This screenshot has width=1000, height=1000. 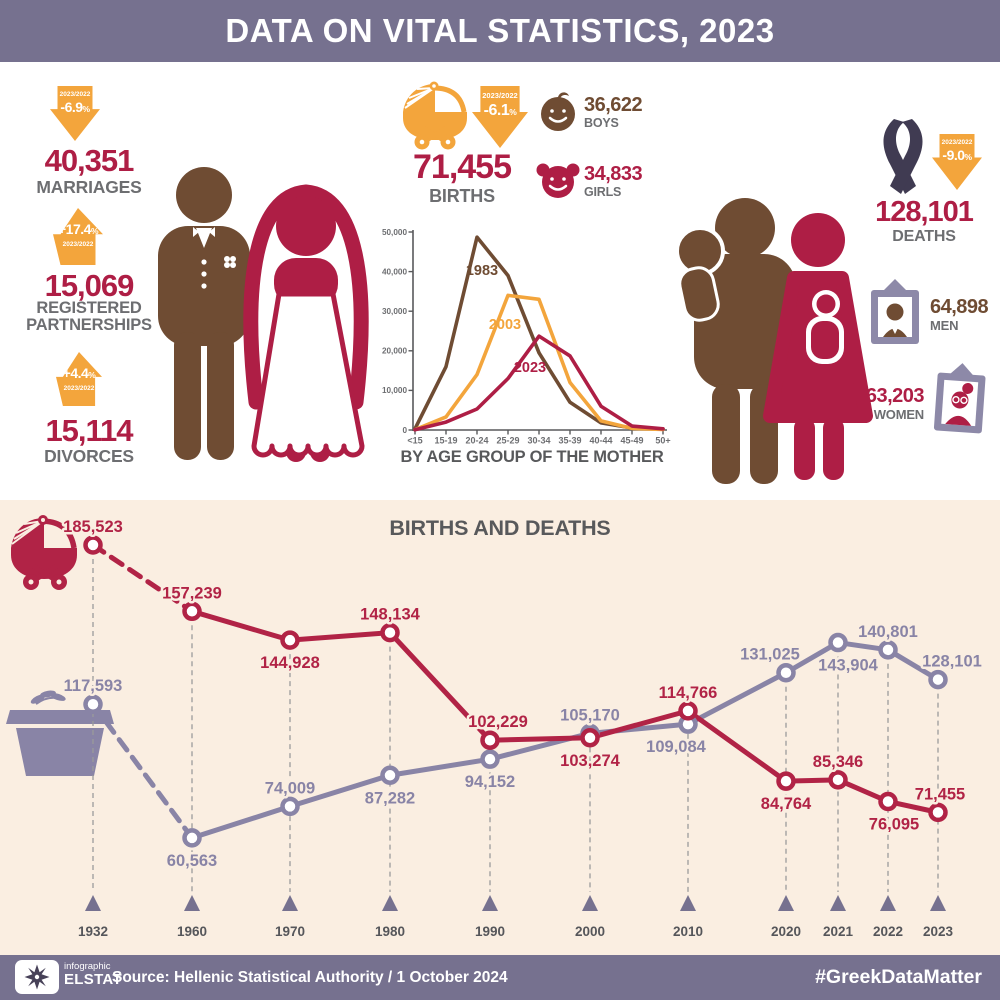 What do you see at coordinates (78, 244) in the screenshot?
I see `partnerships-change-period: 2023/2022` at bounding box center [78, 244].